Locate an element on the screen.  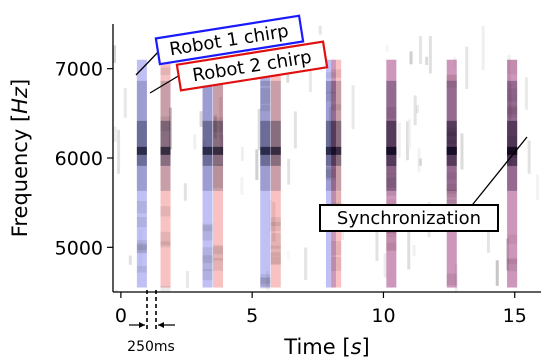
interval-annotation: 250ms is located at coordinates (151, 322).